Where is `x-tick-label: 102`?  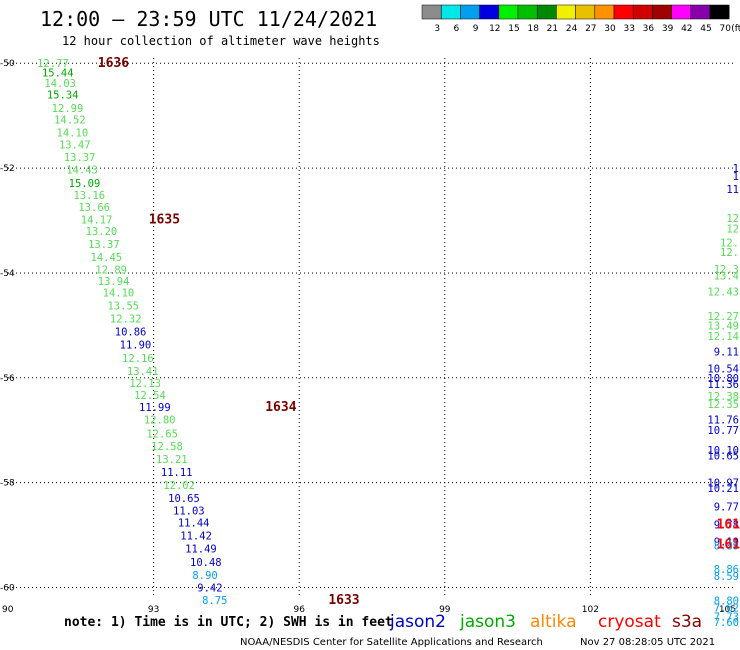
x-tick-label: 102 is located at coordinates (590, 610).